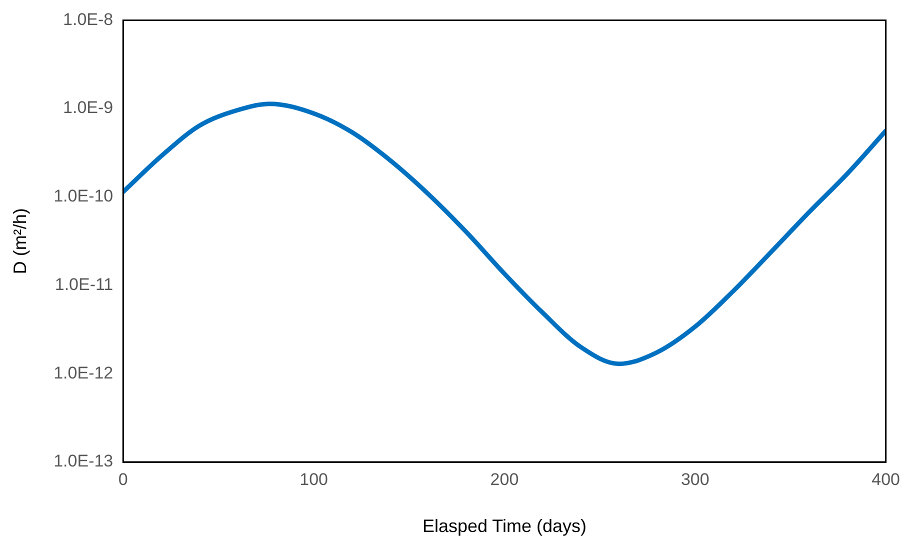 The image size is (908, 546). Describe the element at coordinates (20, 241) in the screenshot. I see `y-axis-title: D (m²/h)` at that location.